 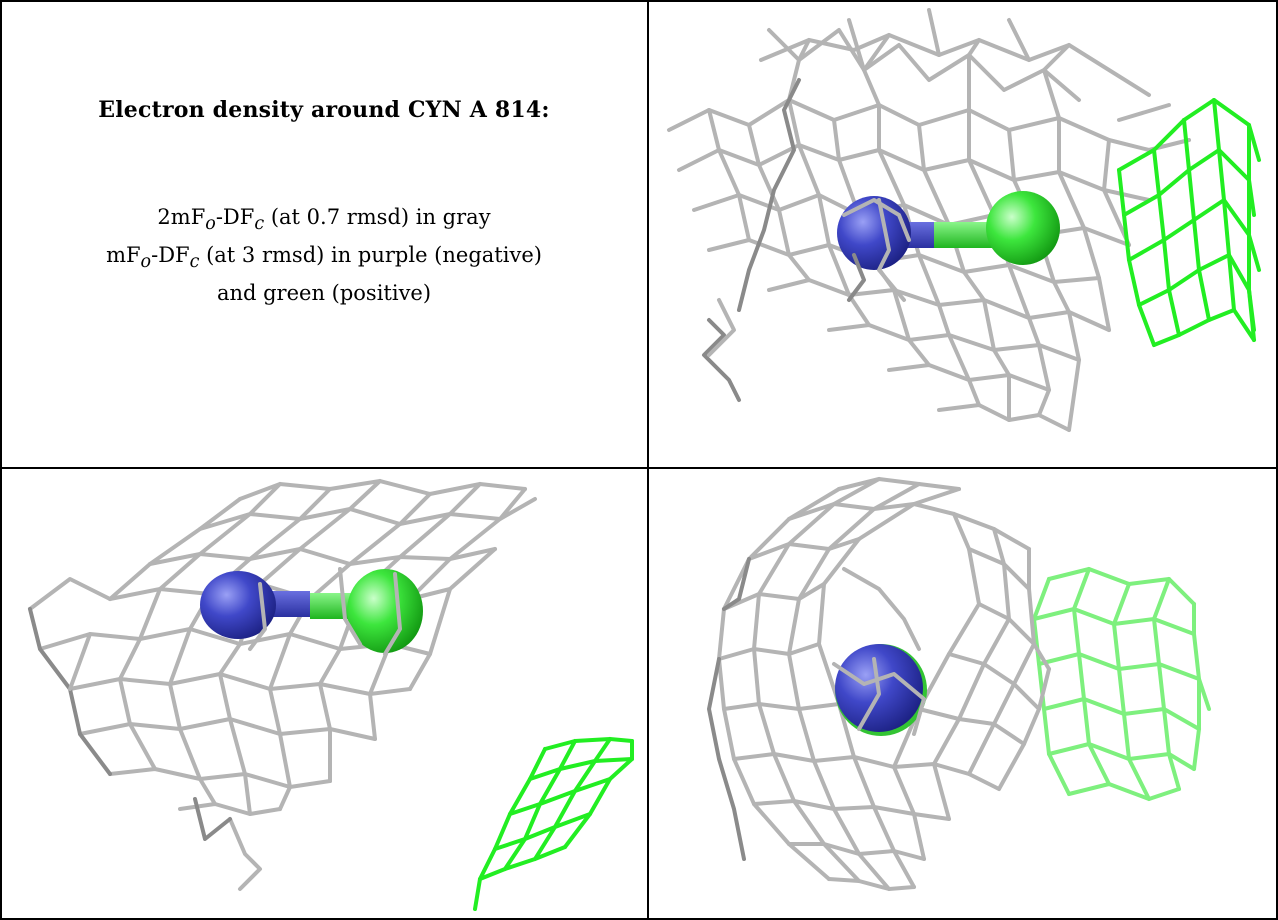 I want to click on map-desc: (at 0.7 rmsd) in gray, so click(x=377, y=217).